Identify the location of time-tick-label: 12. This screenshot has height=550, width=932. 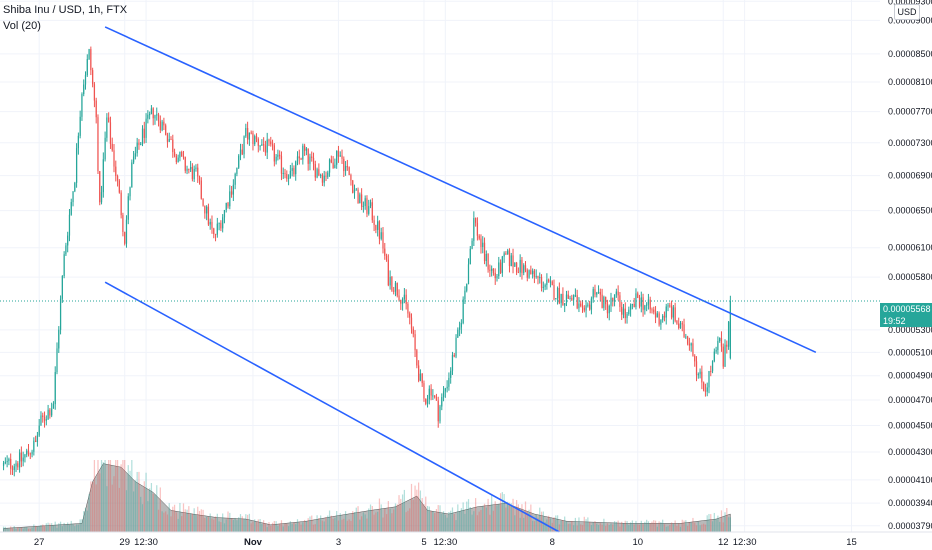
(723, 542).